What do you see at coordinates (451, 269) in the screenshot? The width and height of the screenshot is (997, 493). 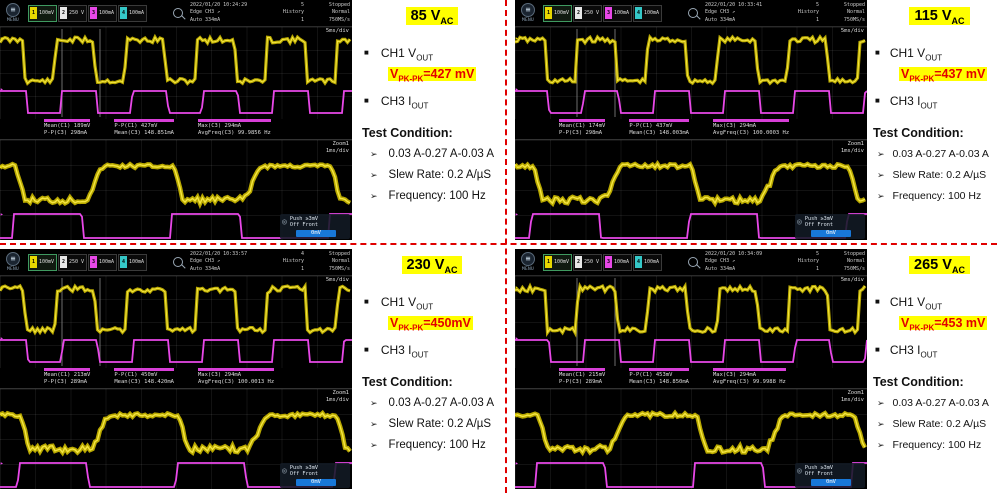 I see `title-subscript: AC` at bounding box center [451, 269].